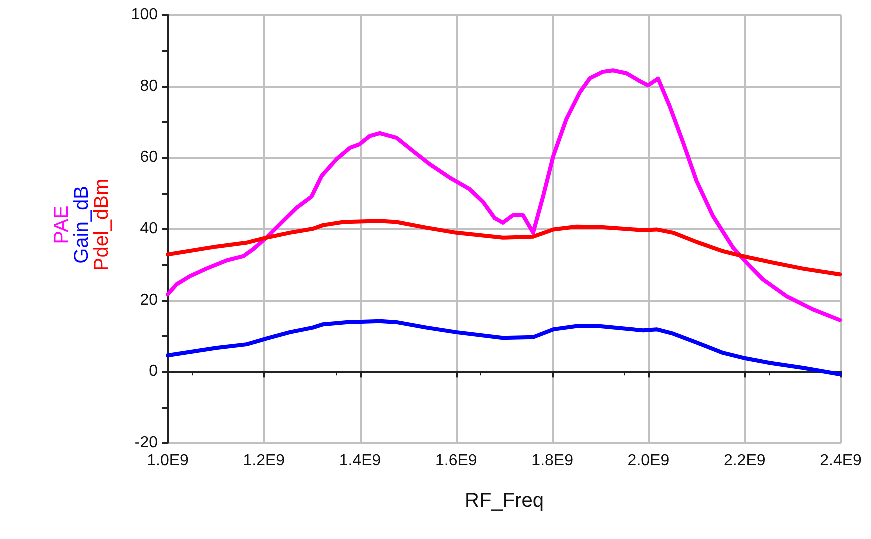 The width and height of the screenshot is (871, 539). What do you see at coordinates (62, 225) in the screenshot?
I see `text: PAE` at bounding box center [62, 225].